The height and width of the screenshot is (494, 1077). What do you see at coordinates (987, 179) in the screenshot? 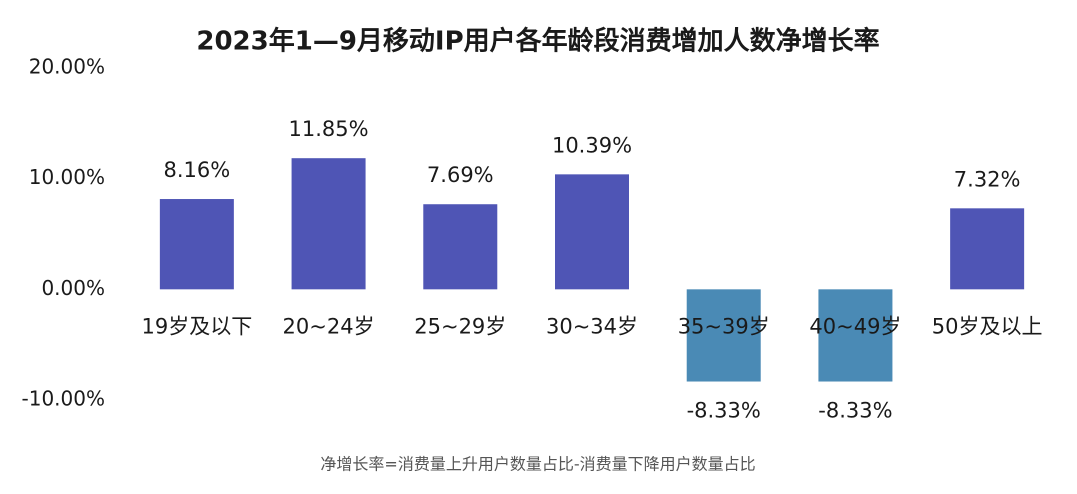
I see `value-label: 7.32%` at bounding box center [987, 179].